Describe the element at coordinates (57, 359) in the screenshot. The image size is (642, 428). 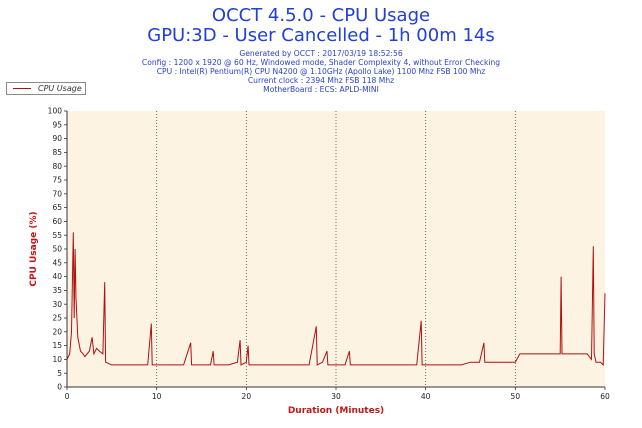
I see `y-tick-label-10: 10` at that location.